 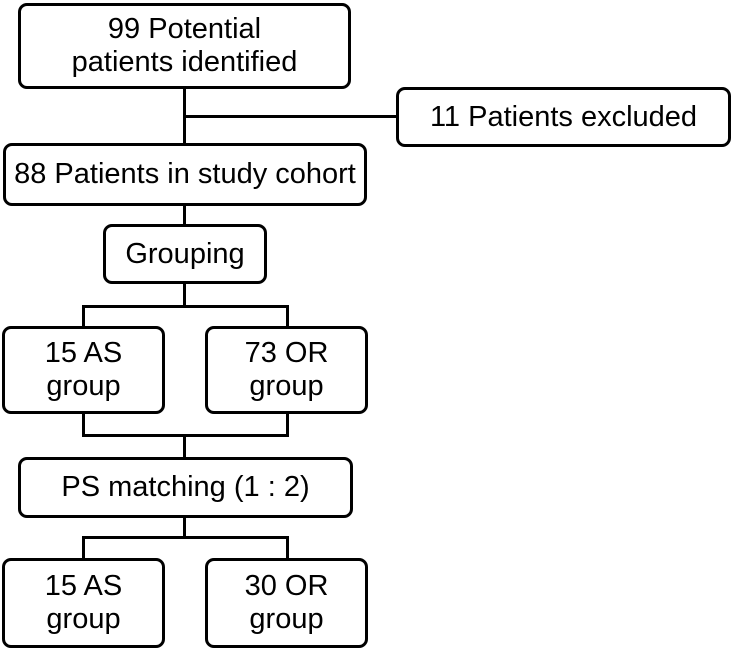 I want to click on flow-box-grouping: Grouping, so click(x=185, y=254).